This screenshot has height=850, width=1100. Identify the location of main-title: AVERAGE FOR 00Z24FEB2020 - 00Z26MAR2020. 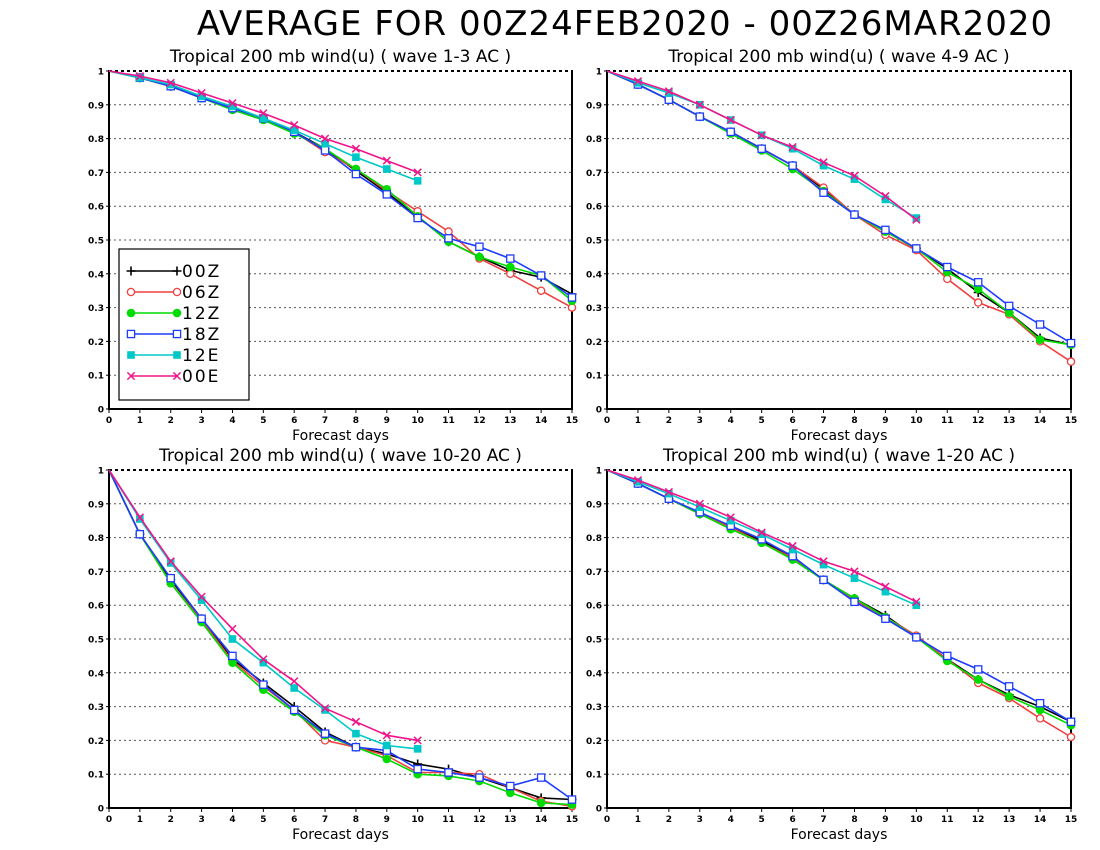
(625, 24).